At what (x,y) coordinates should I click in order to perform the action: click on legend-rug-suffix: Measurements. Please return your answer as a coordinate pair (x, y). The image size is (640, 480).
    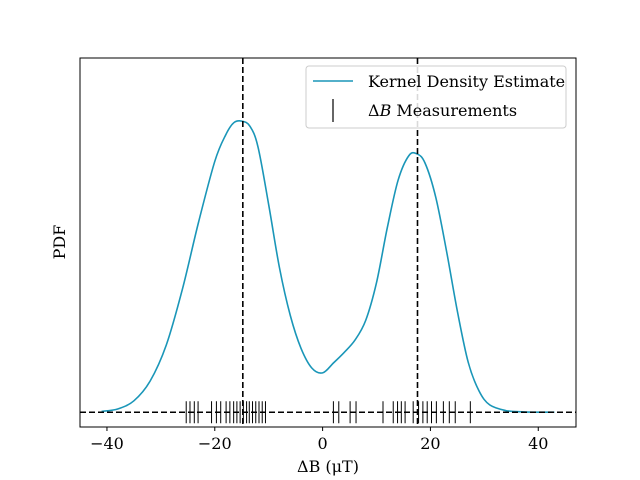
    Looking at the image, I should click on (454, 110).